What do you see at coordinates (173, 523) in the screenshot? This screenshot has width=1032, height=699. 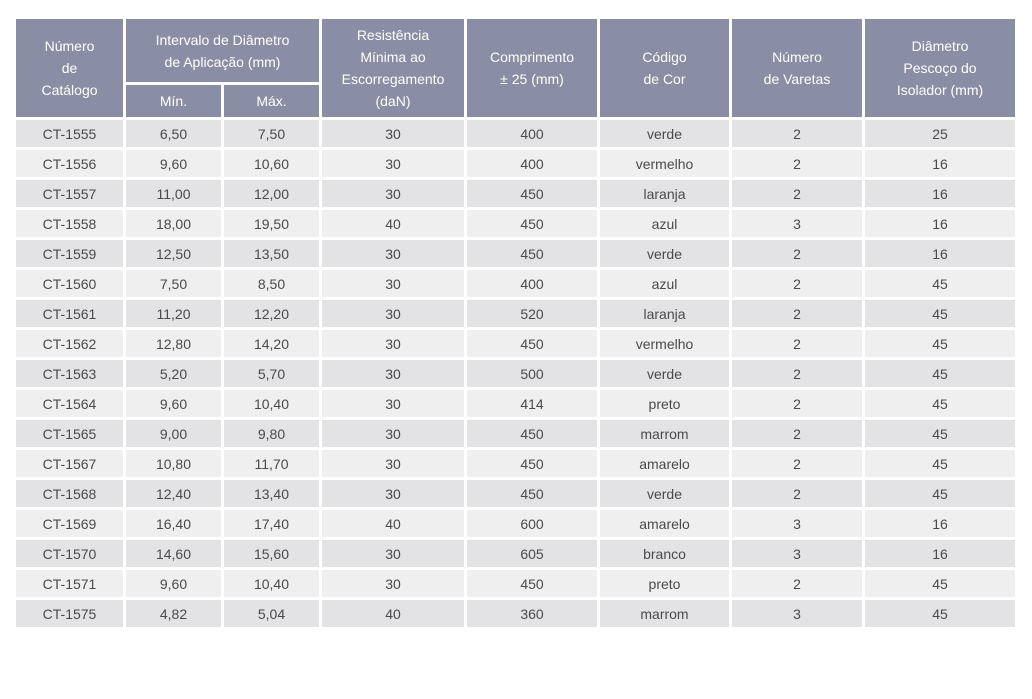 I see `table-cell: 16,40` at bounding box center [173, 523].